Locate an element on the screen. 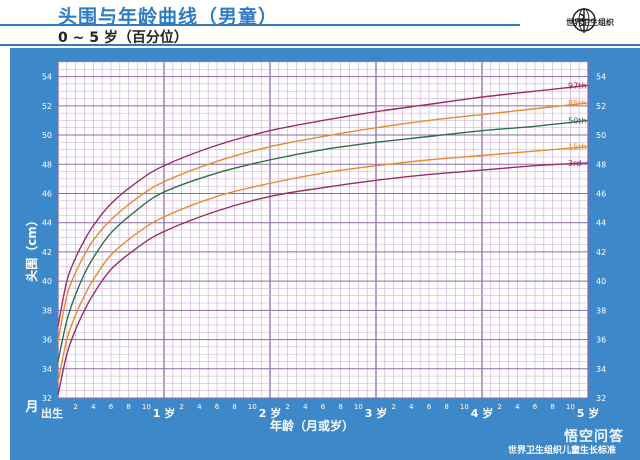 The height and width of the screenshot is (460, 640). x-major-tick-label: 5 岁 is located at coordinates (588, 413).